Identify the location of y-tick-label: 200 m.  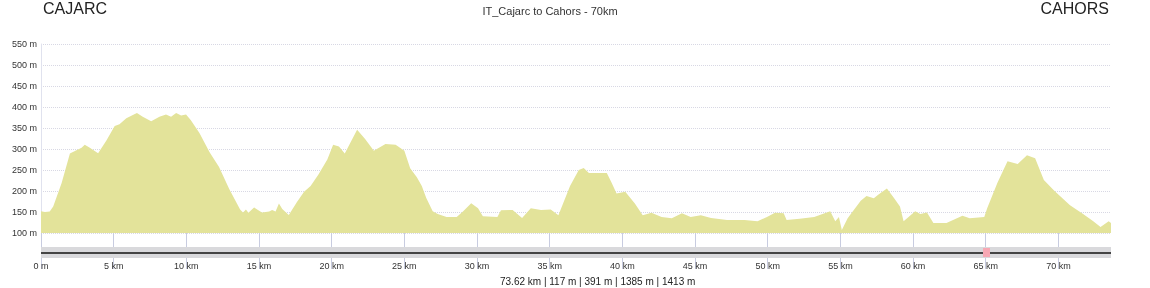
(24, 191).